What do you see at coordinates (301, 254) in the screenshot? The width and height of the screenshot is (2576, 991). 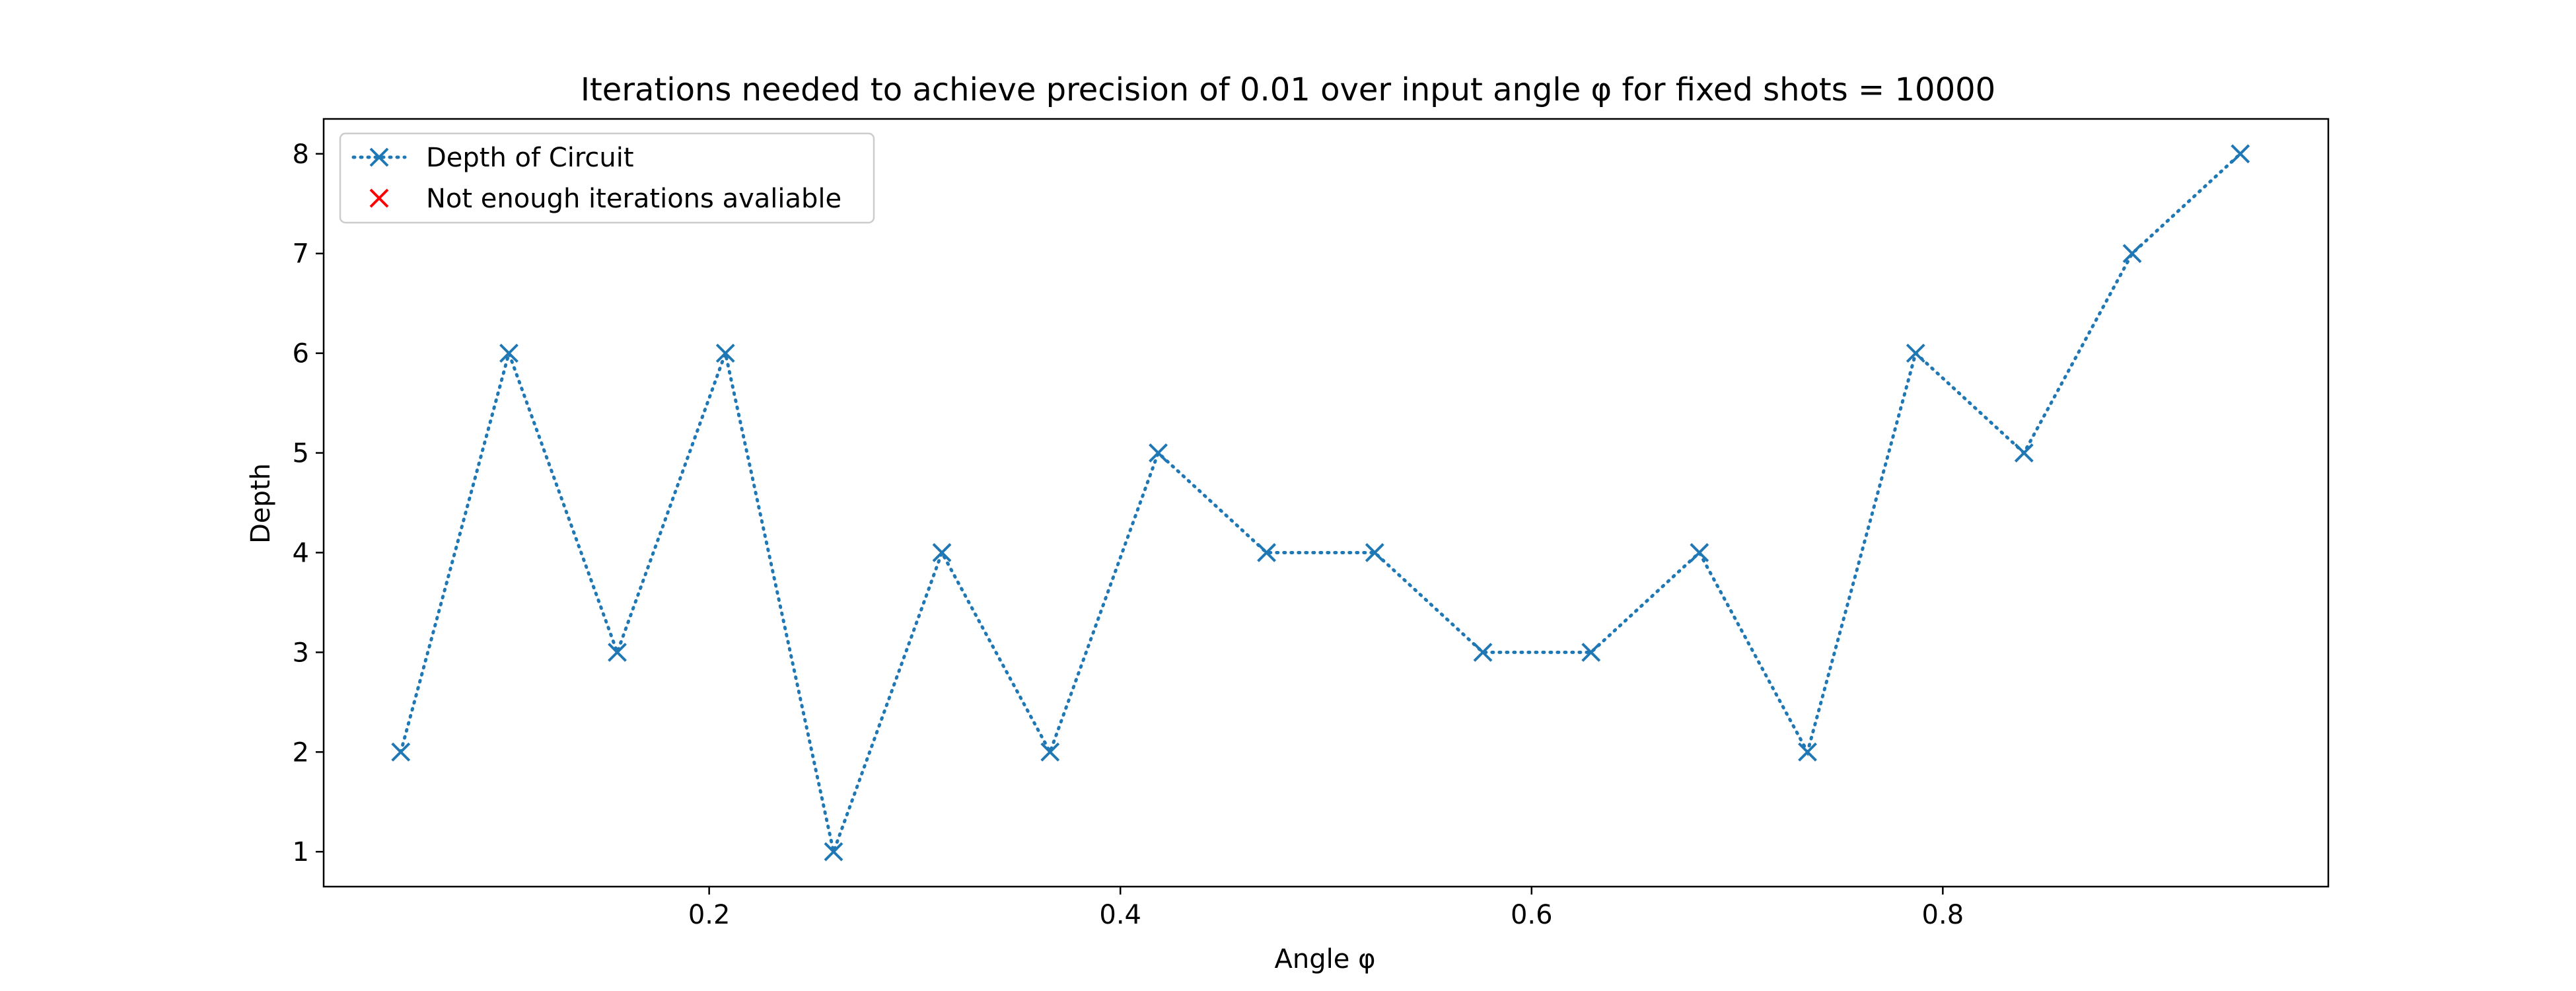 I see `y-tick-label: 7` at bounding box center [301, 254].